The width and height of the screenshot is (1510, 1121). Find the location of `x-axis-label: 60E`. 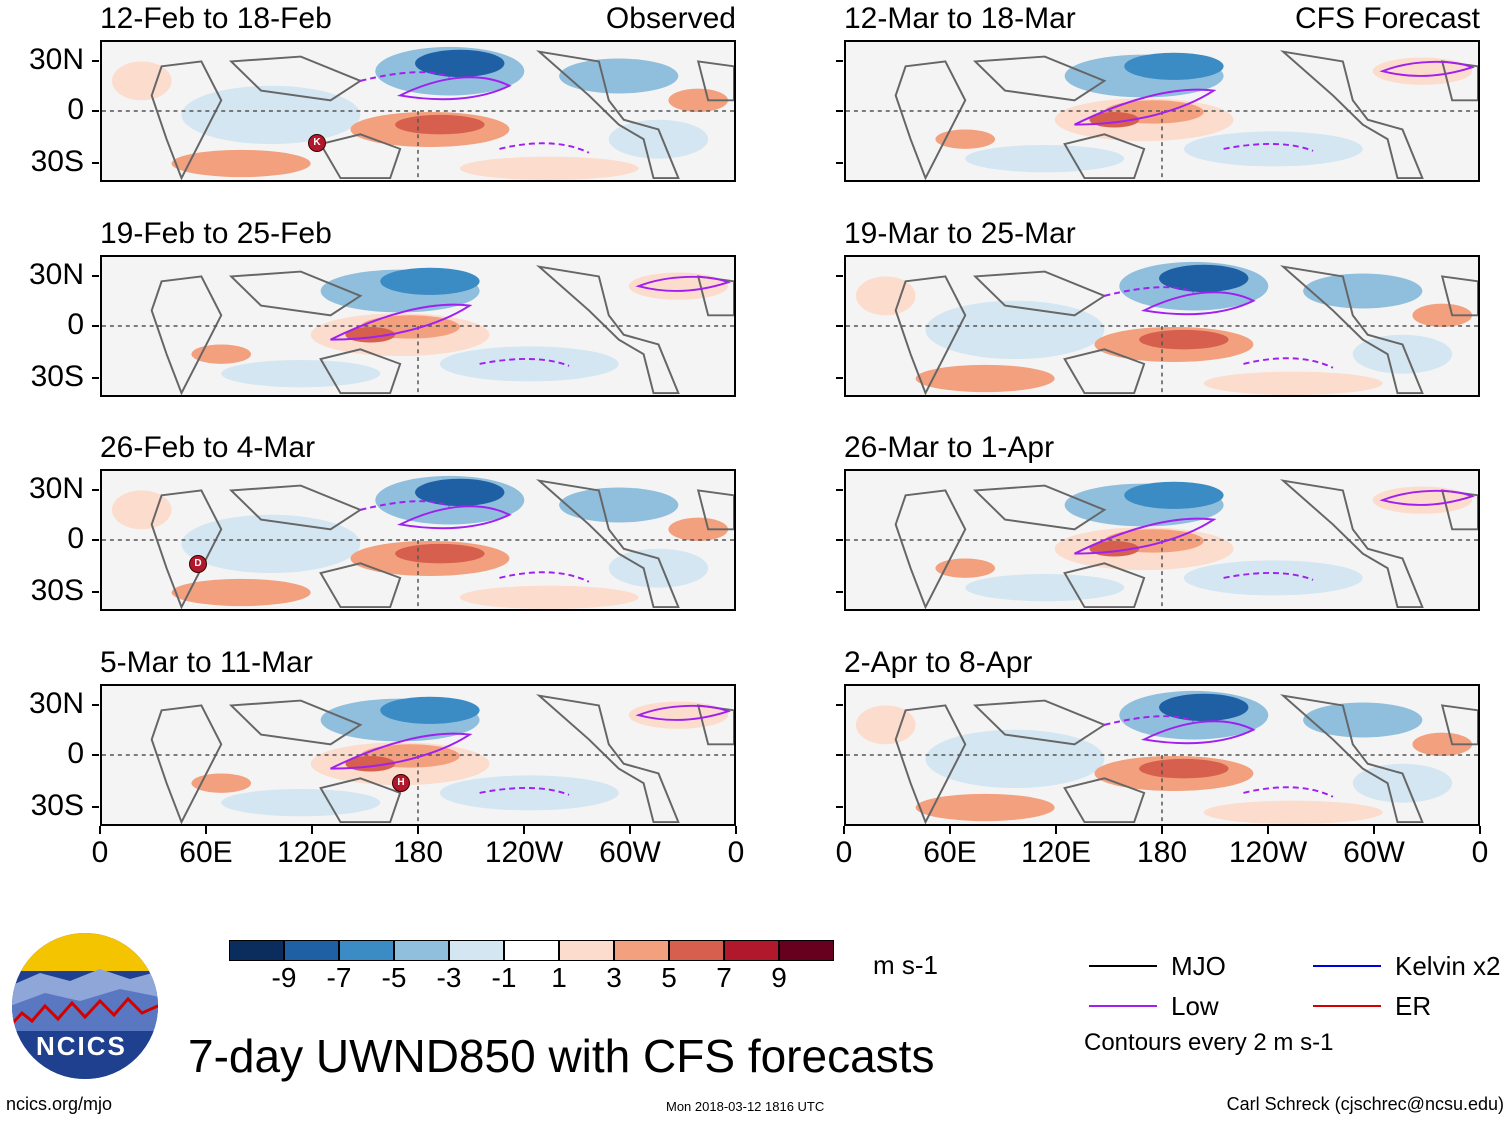

x-axis-label: 60E is located at coordinates (950, 852).